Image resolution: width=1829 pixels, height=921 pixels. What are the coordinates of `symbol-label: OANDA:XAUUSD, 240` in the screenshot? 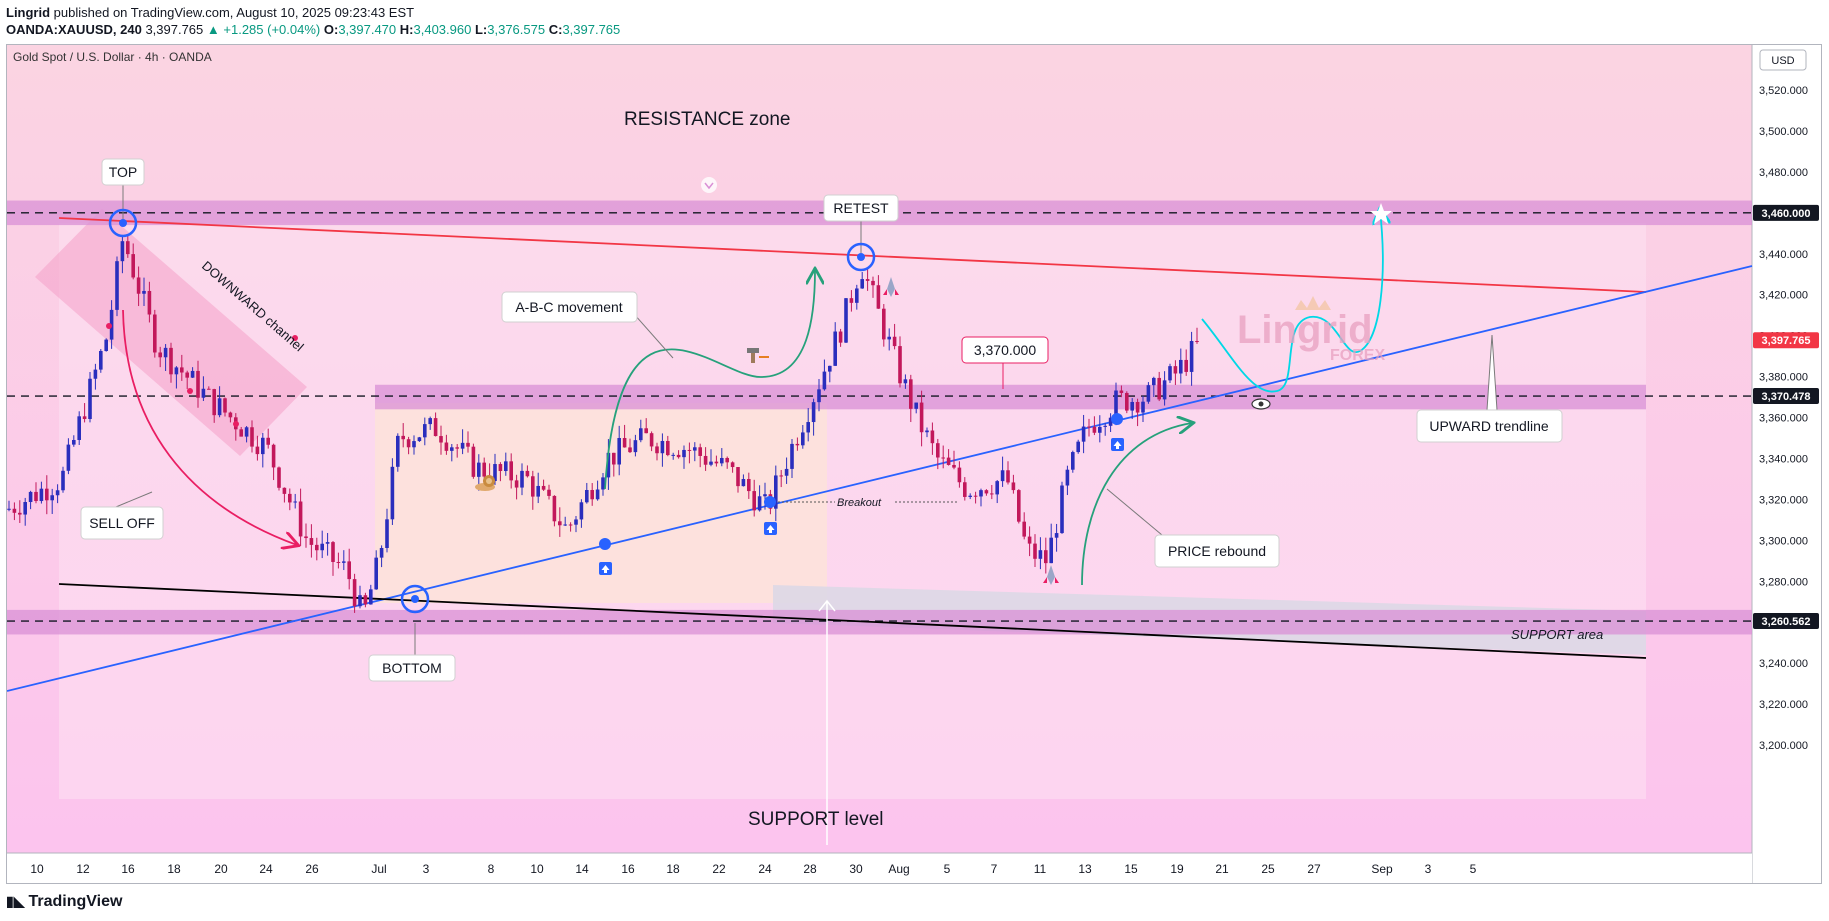 It's located at (74, 29).